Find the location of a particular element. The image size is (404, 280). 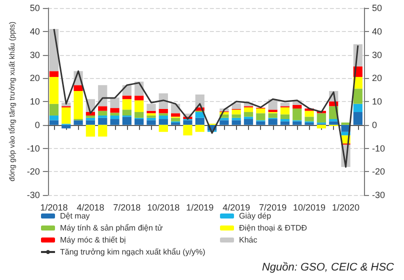

y-tick-label: 50 is located at coordinates (35, 8).